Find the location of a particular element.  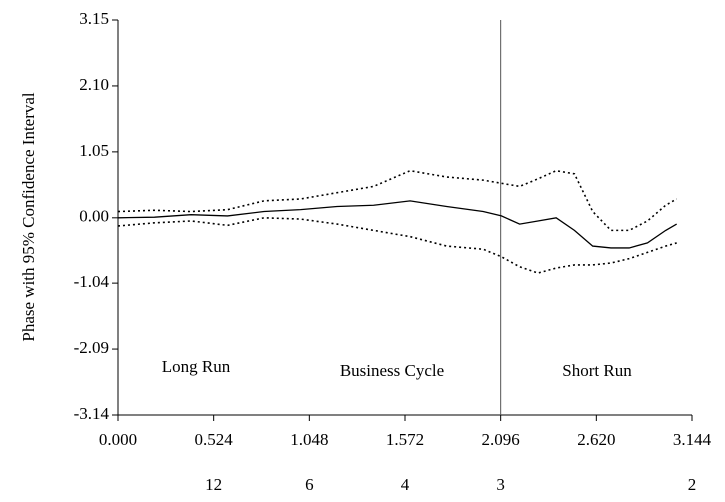

period-label: 2 is located at coordinates (692, 484).